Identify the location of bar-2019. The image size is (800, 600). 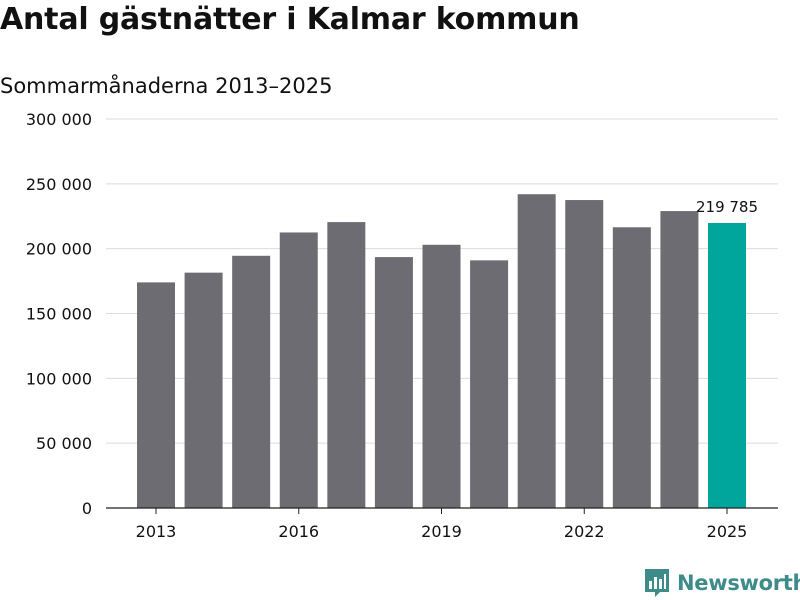
(441, 376).